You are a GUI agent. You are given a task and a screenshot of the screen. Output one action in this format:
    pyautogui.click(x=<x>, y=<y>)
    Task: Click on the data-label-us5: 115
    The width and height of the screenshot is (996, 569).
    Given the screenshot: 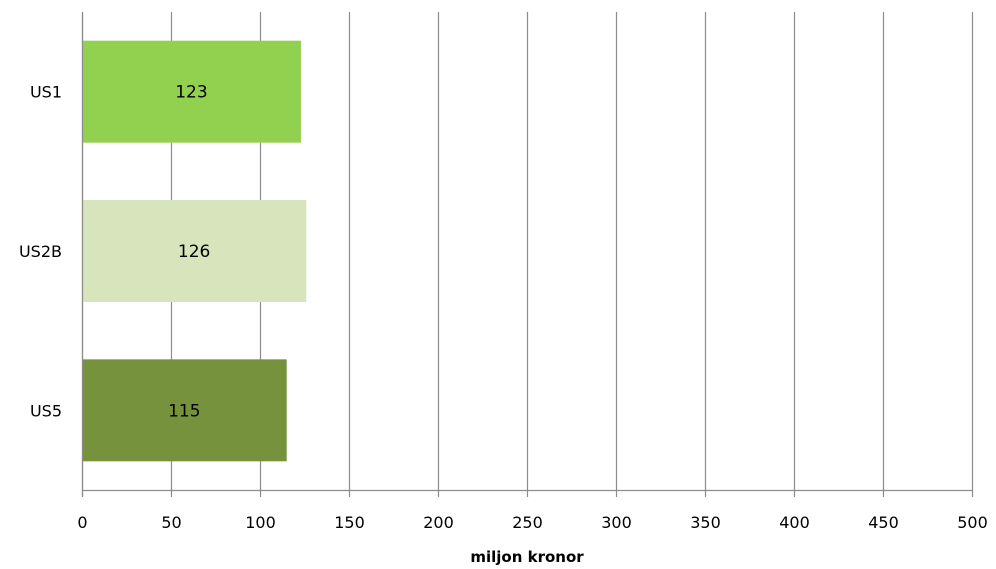 What is the action you would take?
    pyautogui.click(x=184, y=411)
    